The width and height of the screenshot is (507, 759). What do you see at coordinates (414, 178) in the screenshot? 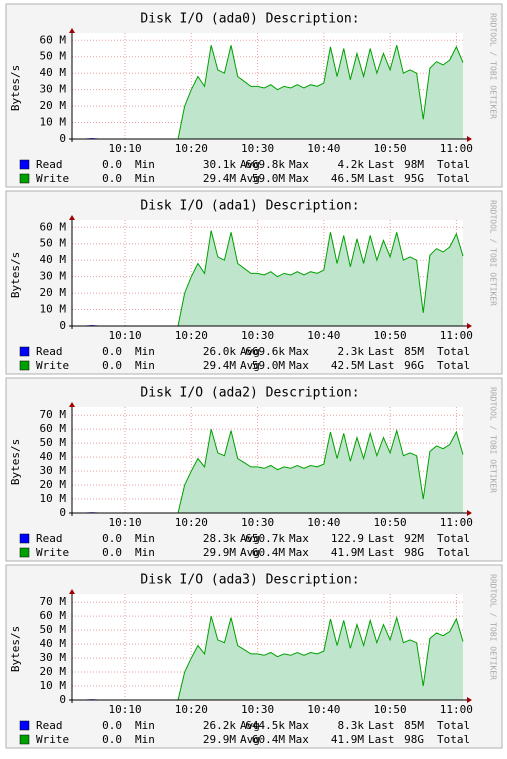
I see `legend-stat-value: 95G` at bounding box center [414, 178].